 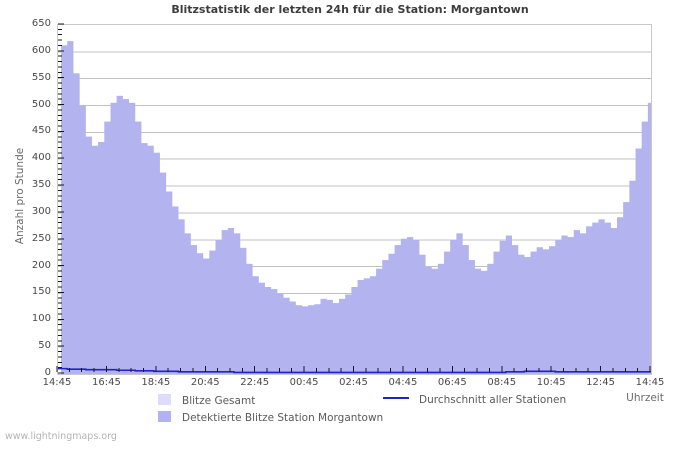 What do you see at coordinates (255, 382) in the screenshot?
I see `x-tick-label: 22:45` at bounding box center [255, 382].